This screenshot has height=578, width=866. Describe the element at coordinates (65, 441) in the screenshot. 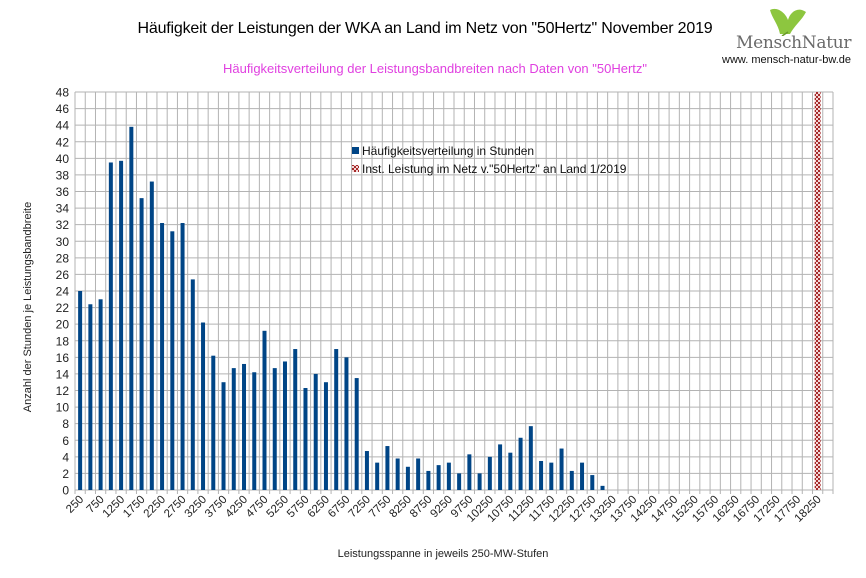

I see `y-tick-label: 6` at that location.